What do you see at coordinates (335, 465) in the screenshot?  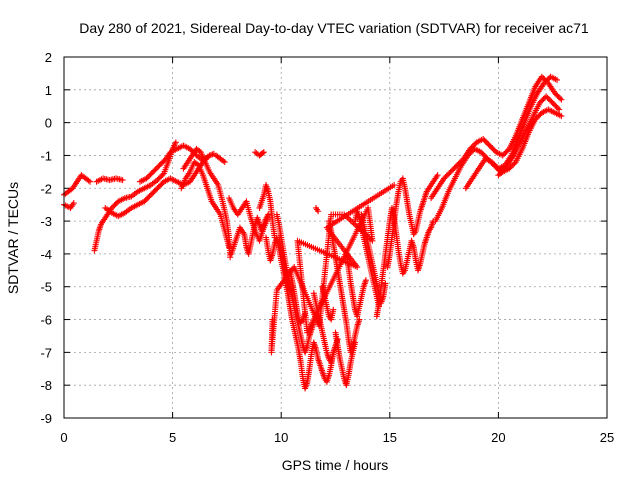 I see `x-axis-label: GPS time / hours` at bounding box center [335, 465].